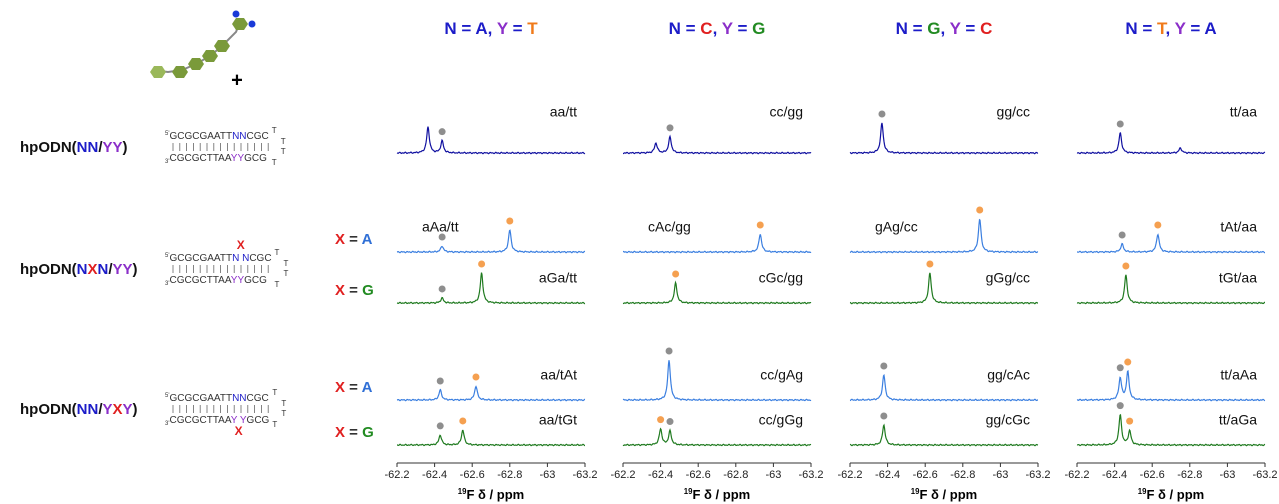 This screenshot has height=504, width=1279. Describe the element at coordinates (491, 495) in the screenshot. I see `x-axis-title: 19F δ / ppm` at that location.